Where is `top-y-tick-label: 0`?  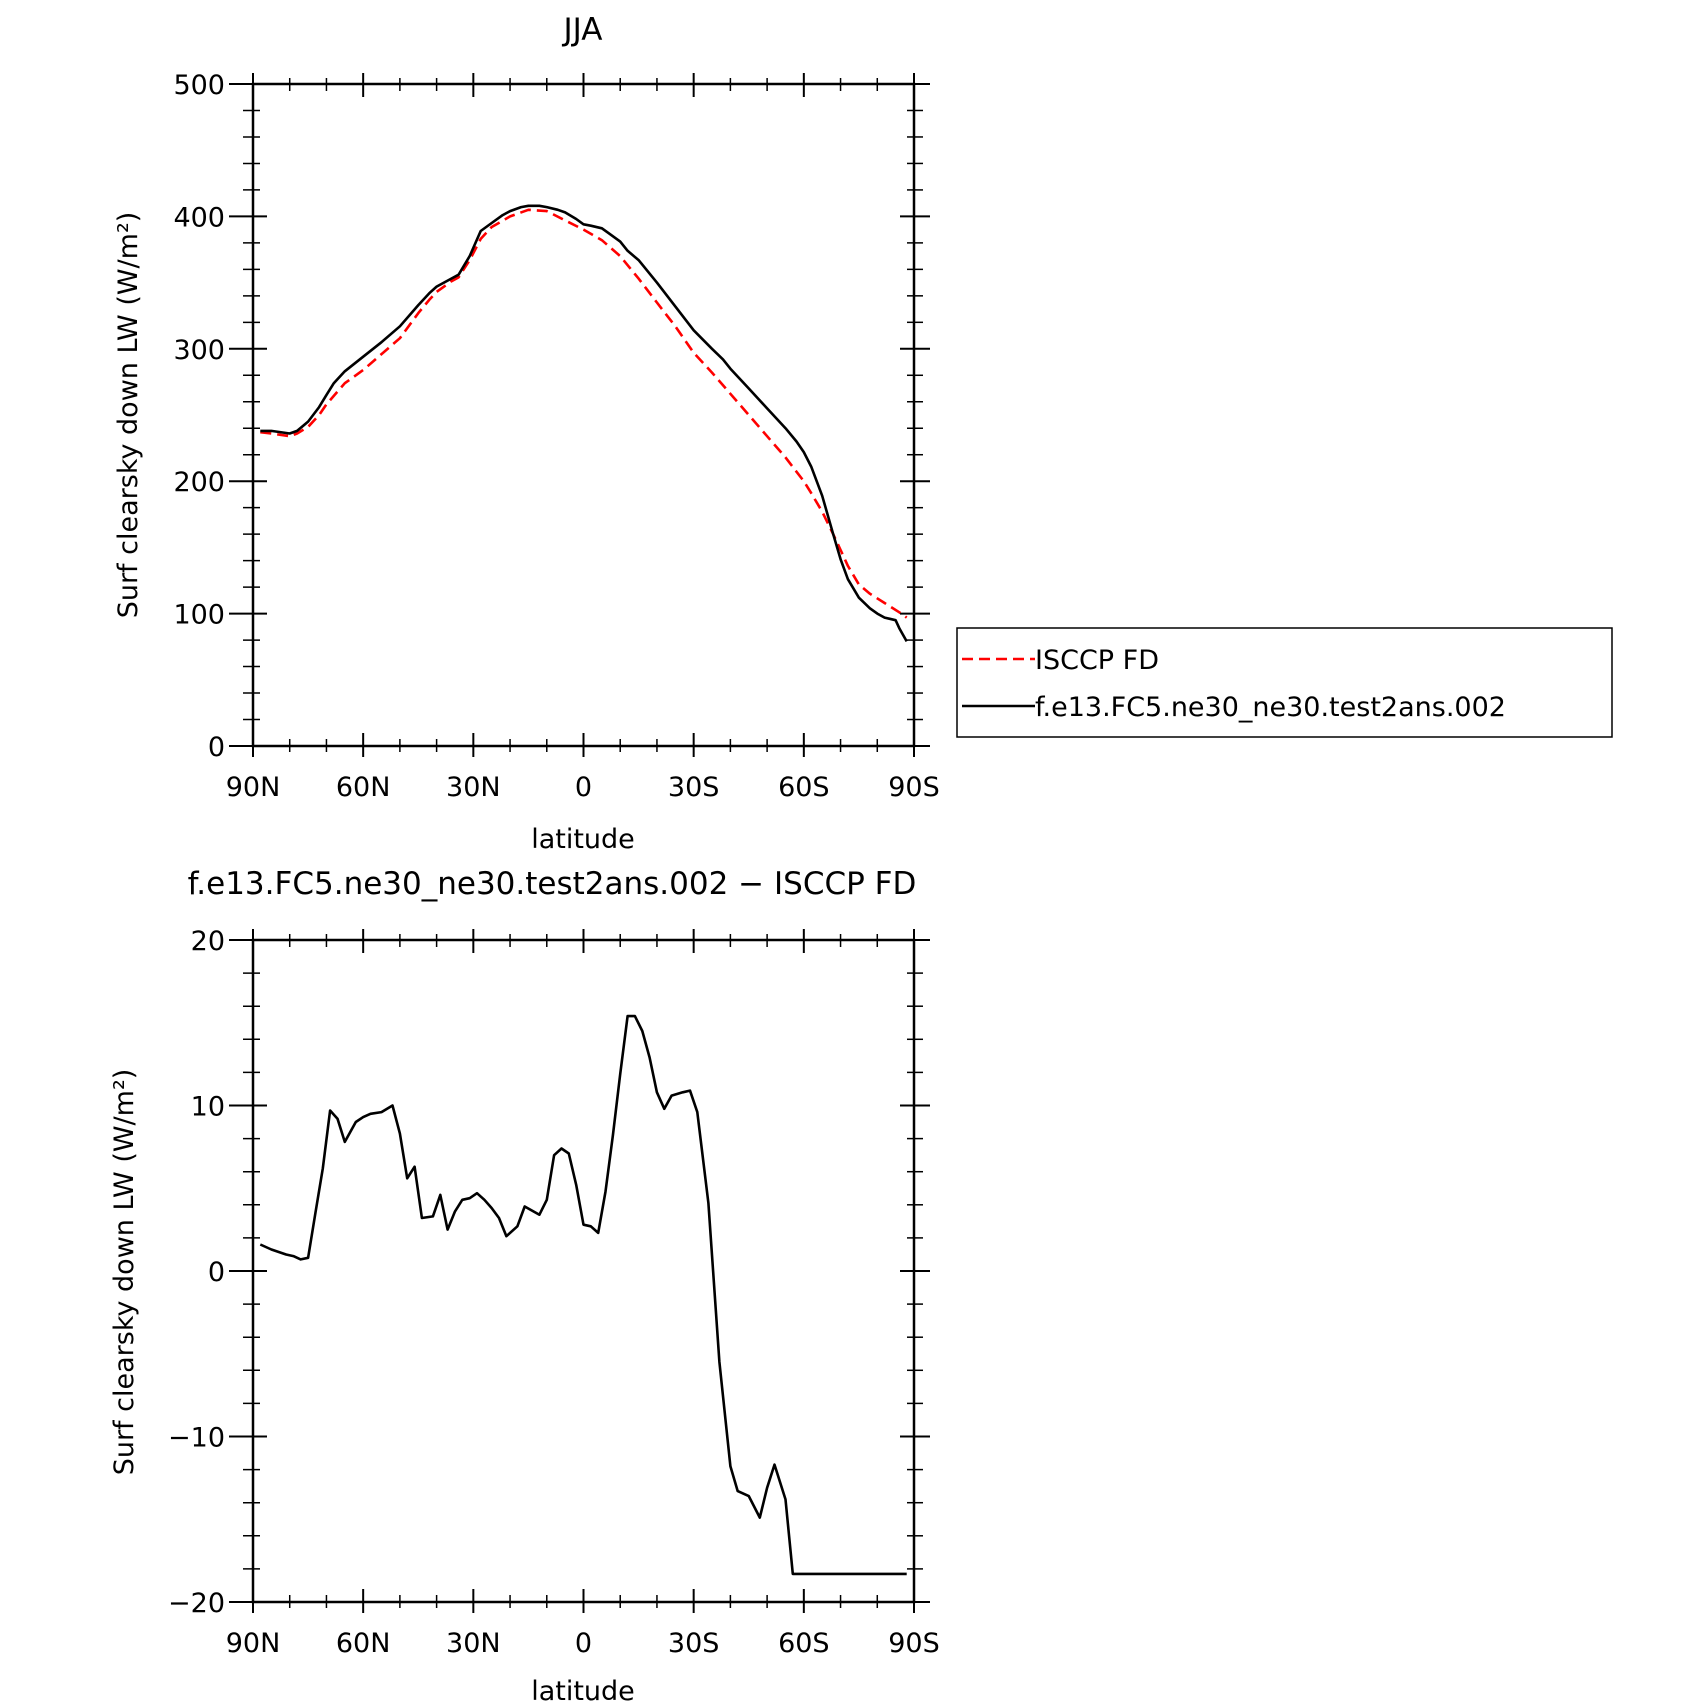
top-y-tick-label: 0 is located at coordinates (216, 747).